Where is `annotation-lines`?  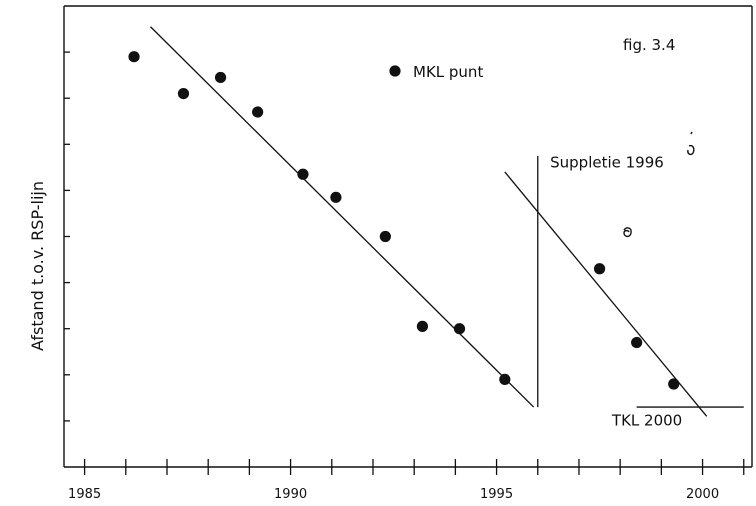 annotation-lines is located at coordinates (640, 281).